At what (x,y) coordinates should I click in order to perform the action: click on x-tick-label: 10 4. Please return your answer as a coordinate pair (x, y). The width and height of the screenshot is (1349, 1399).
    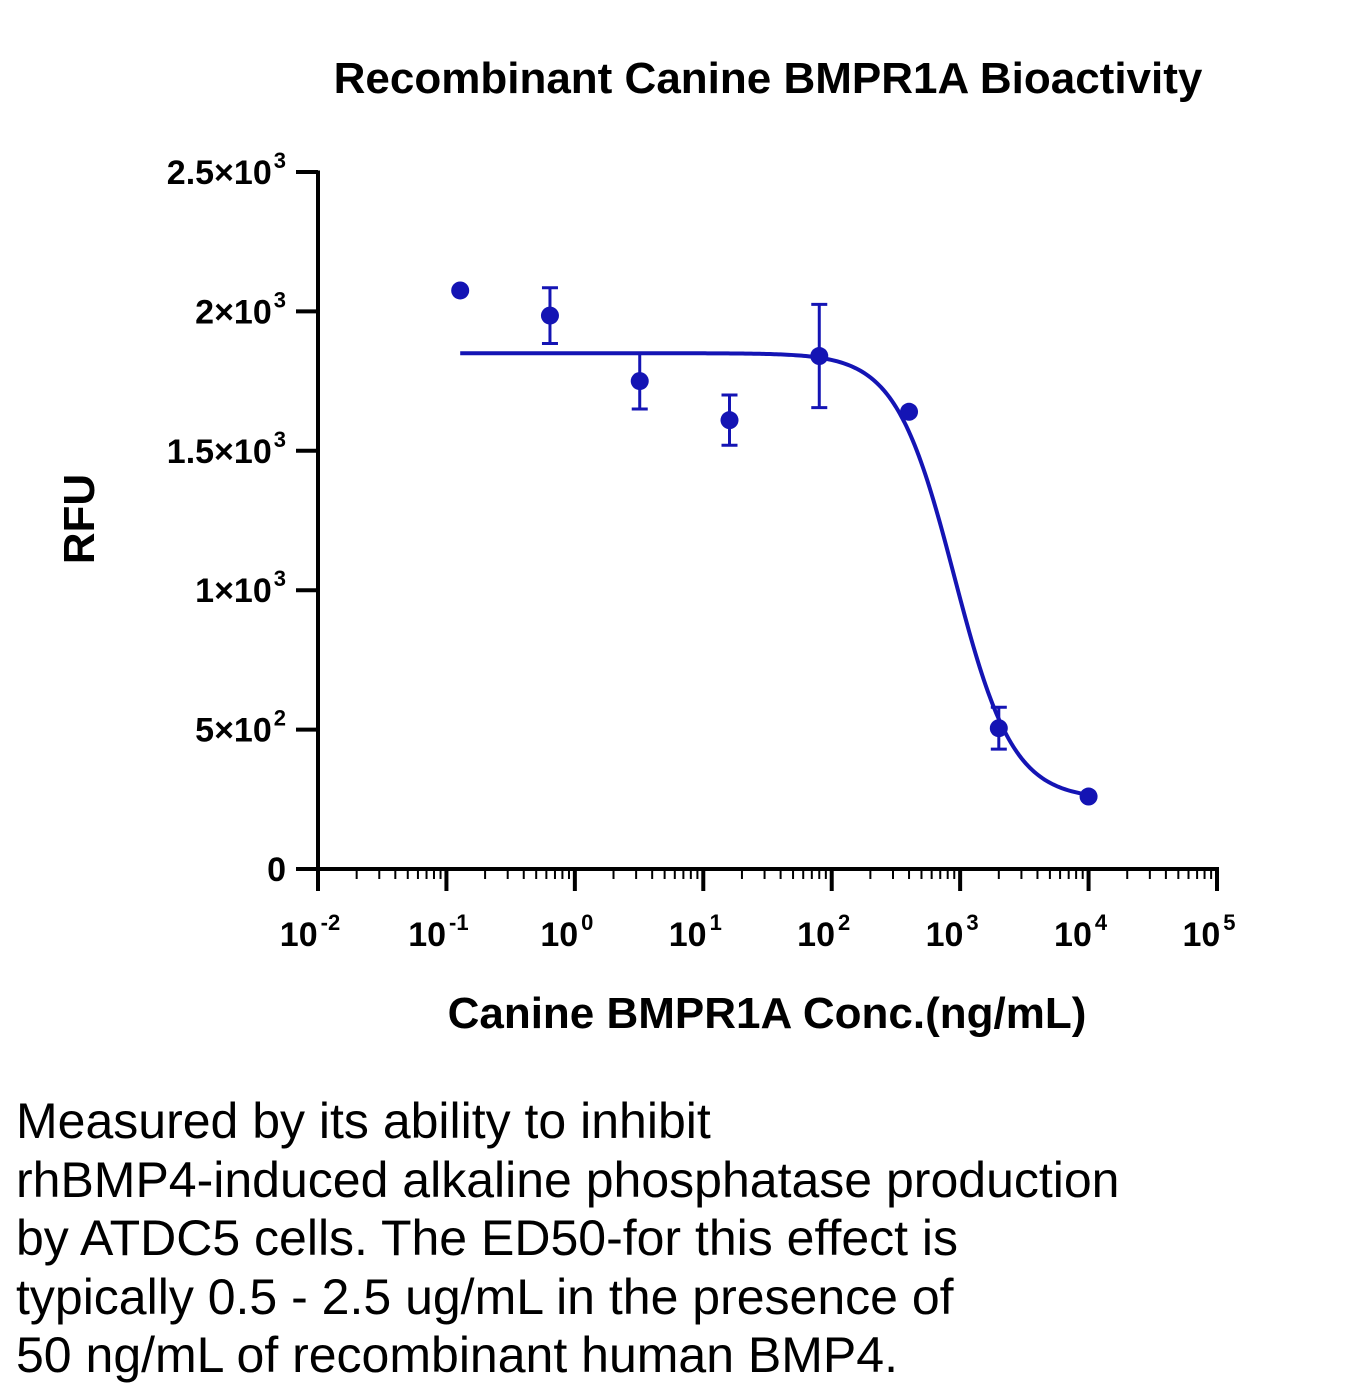
    Looking at the image, I should click on (1081, 932).